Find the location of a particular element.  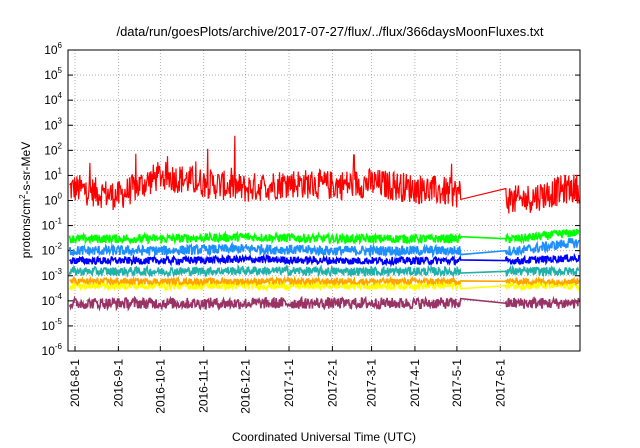

y-tick-exp: -5 is located at coordinates (59, 321).